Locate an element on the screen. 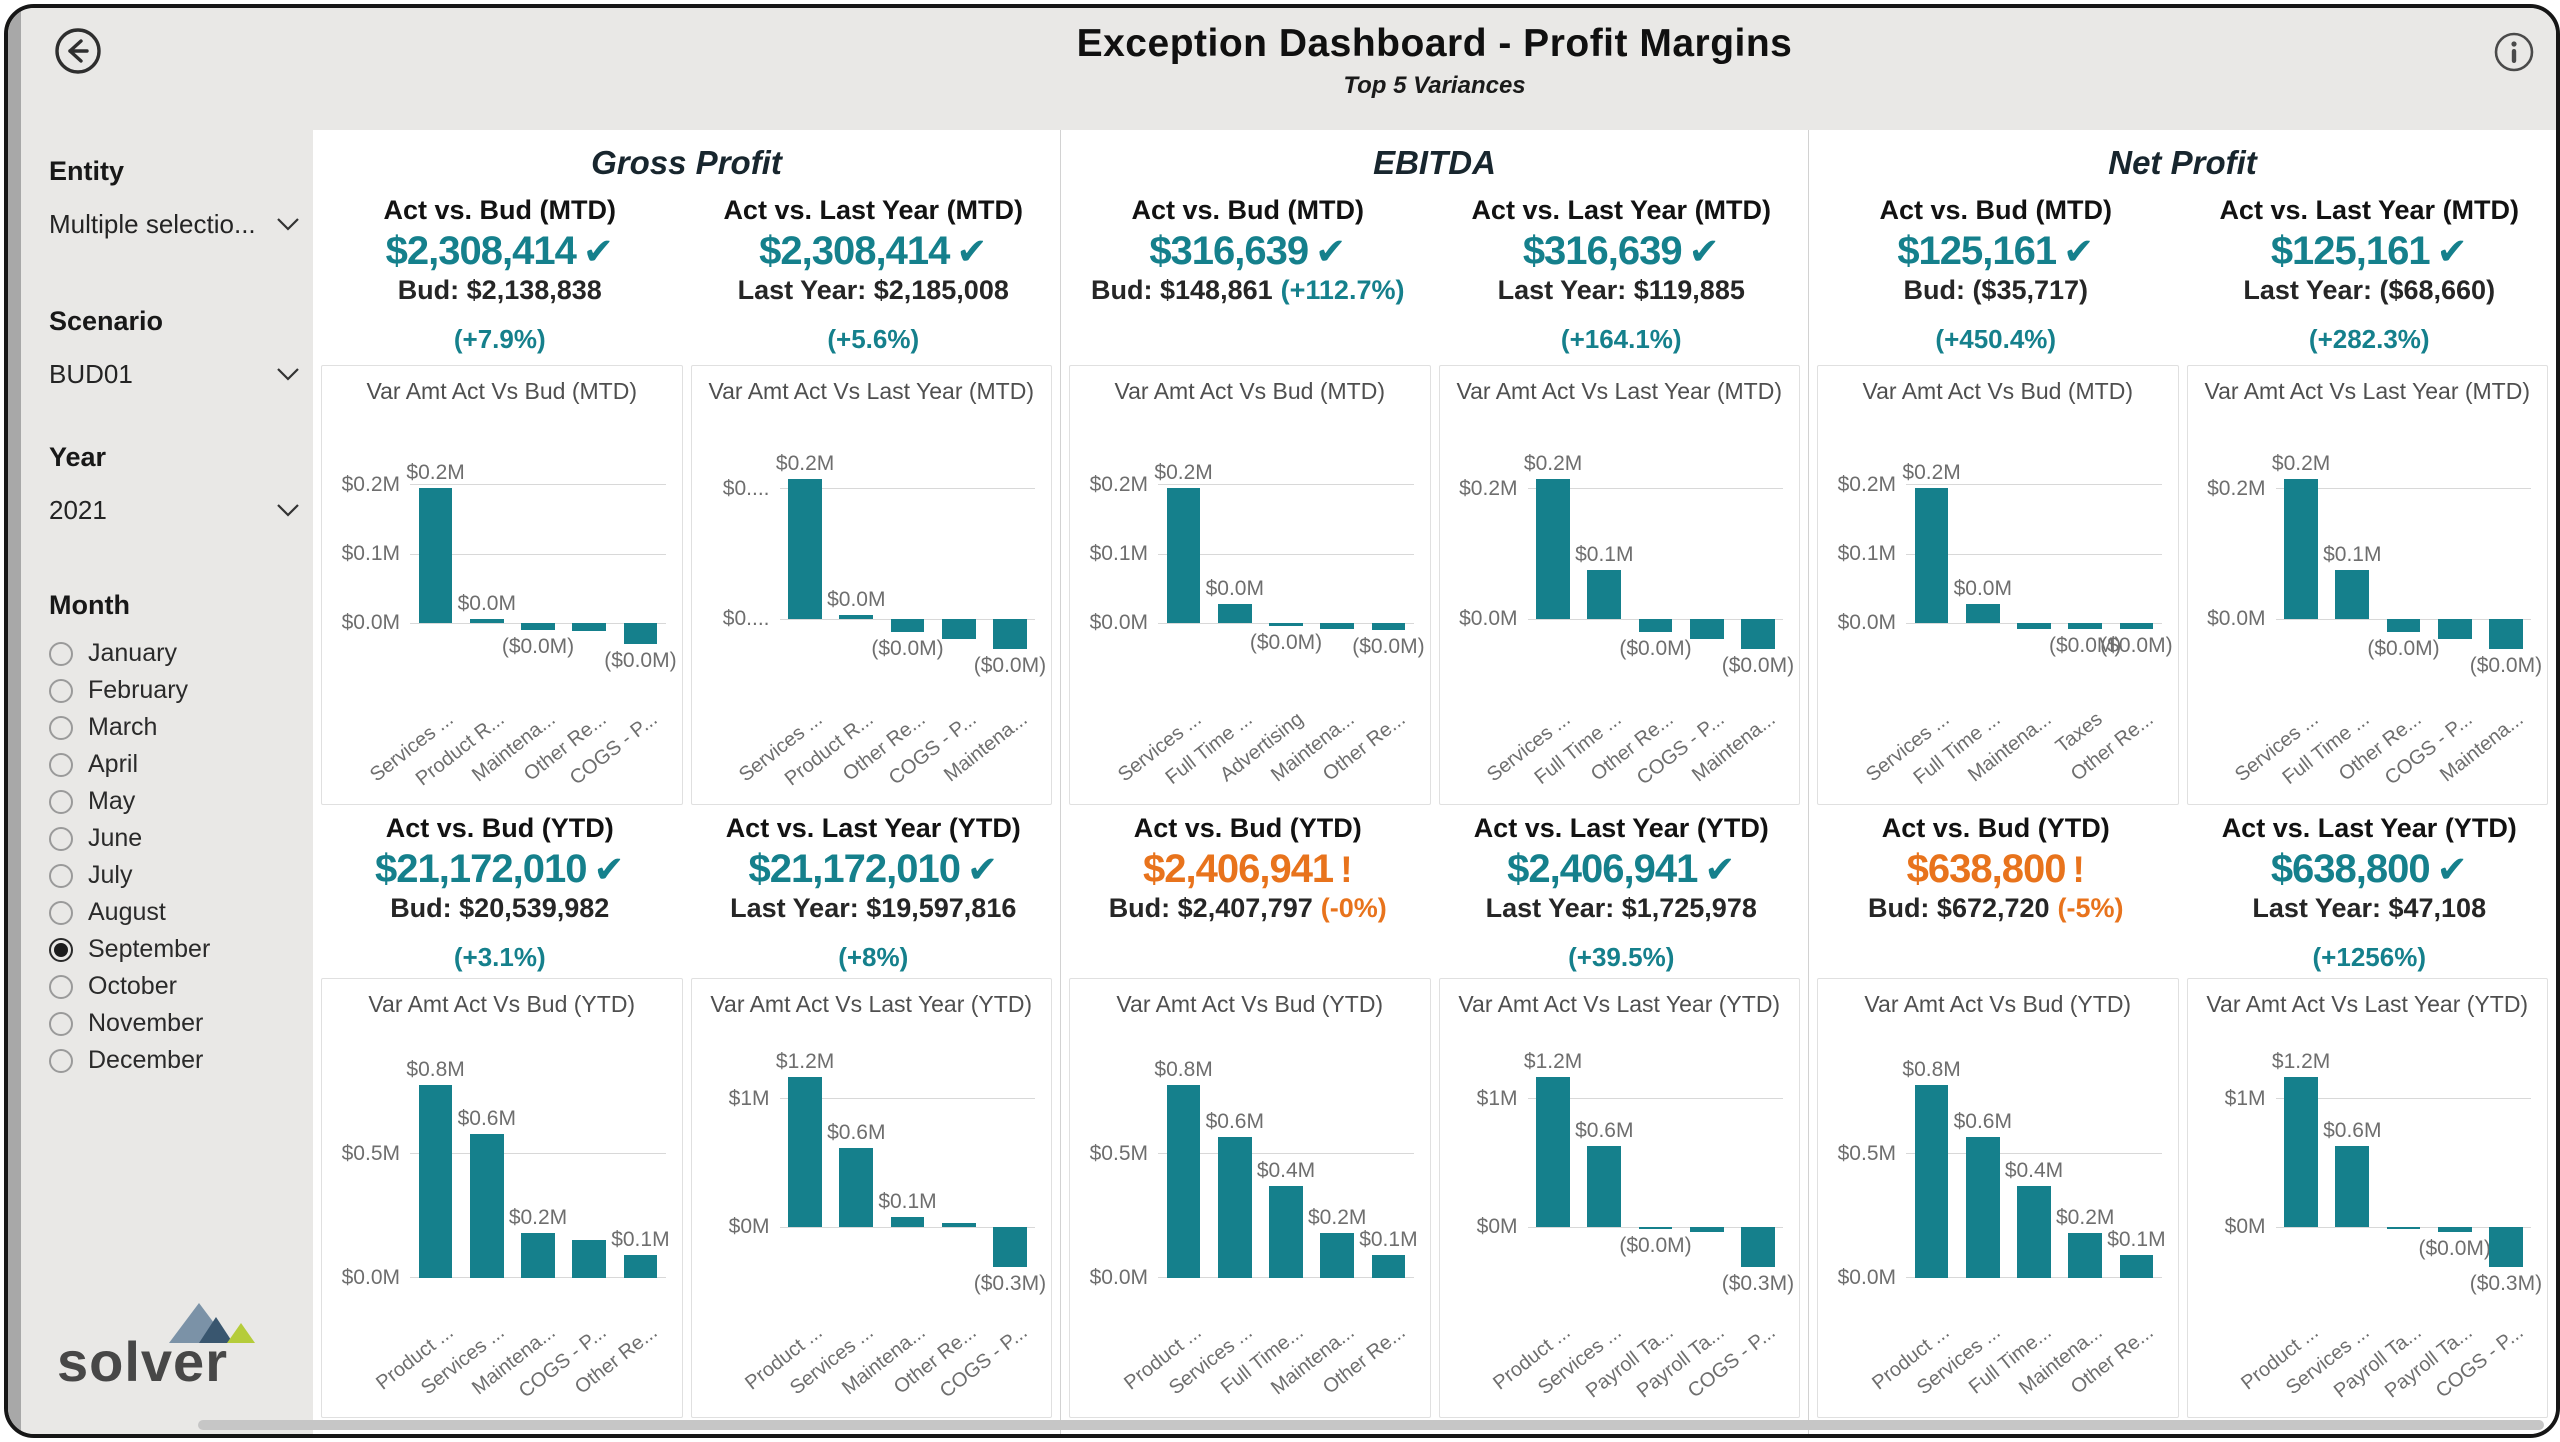 The image size is (2560, 1442). kpi-compare-text: Last Year: $2,185,008 is located at coordinates (873, 290).